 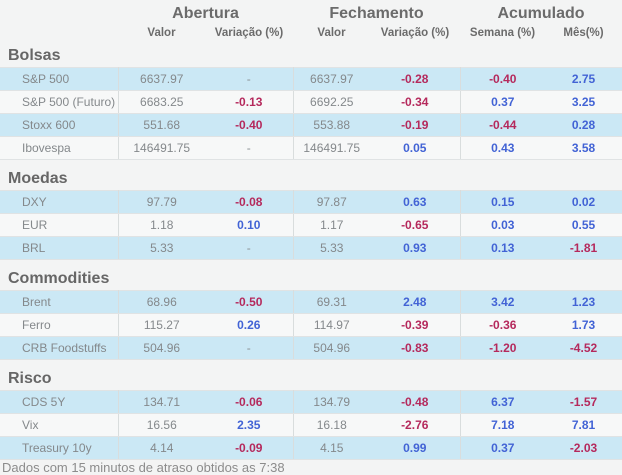 What do you see at coordinates (415, 402) in the screenshot?
I see `change-cell: -0.48` at bounding box center [415, 402].